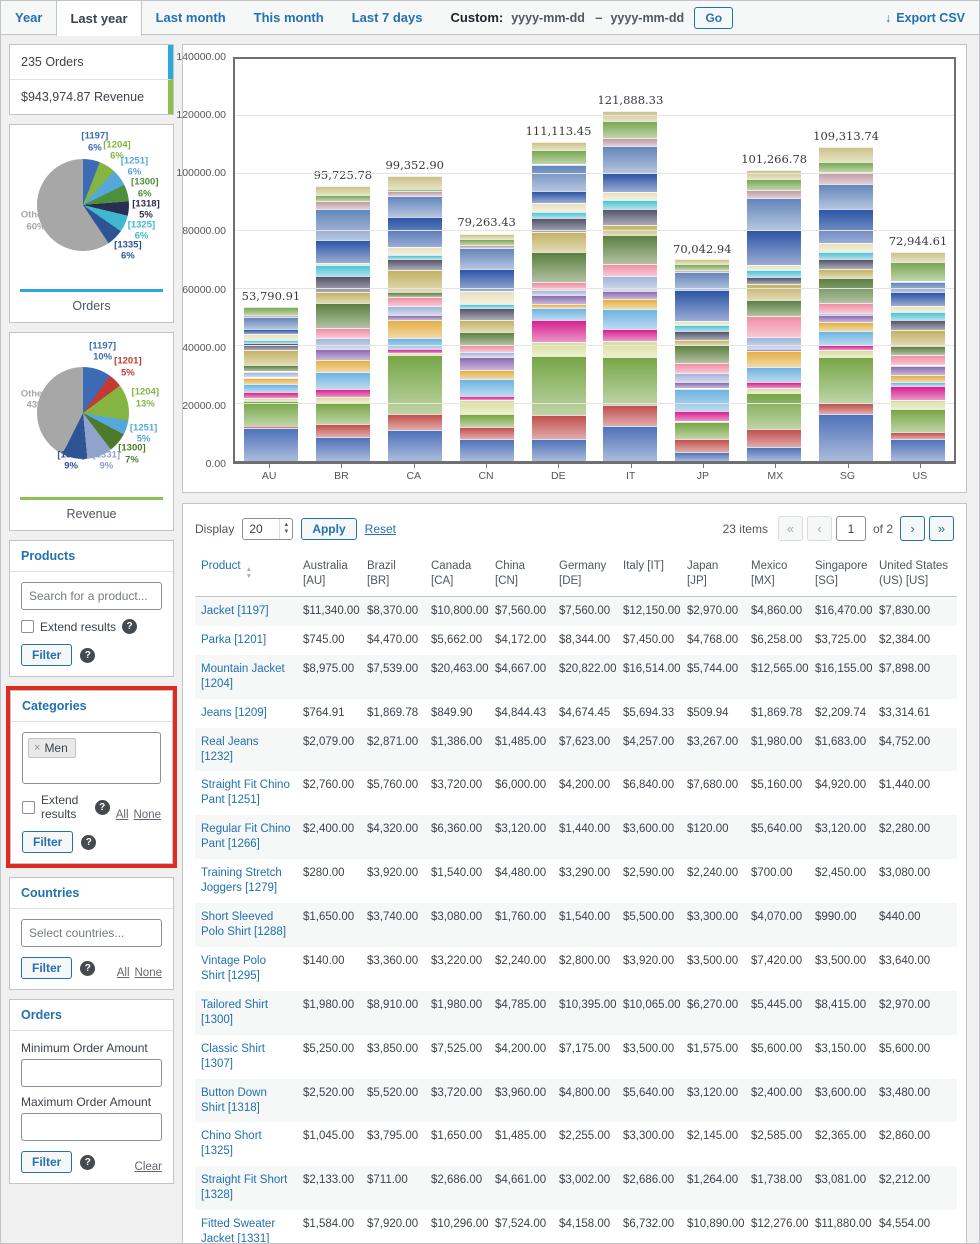 This screenshot has width=980, height=1244. I want to click on product-link: Parka [1201], so click(234, 639).